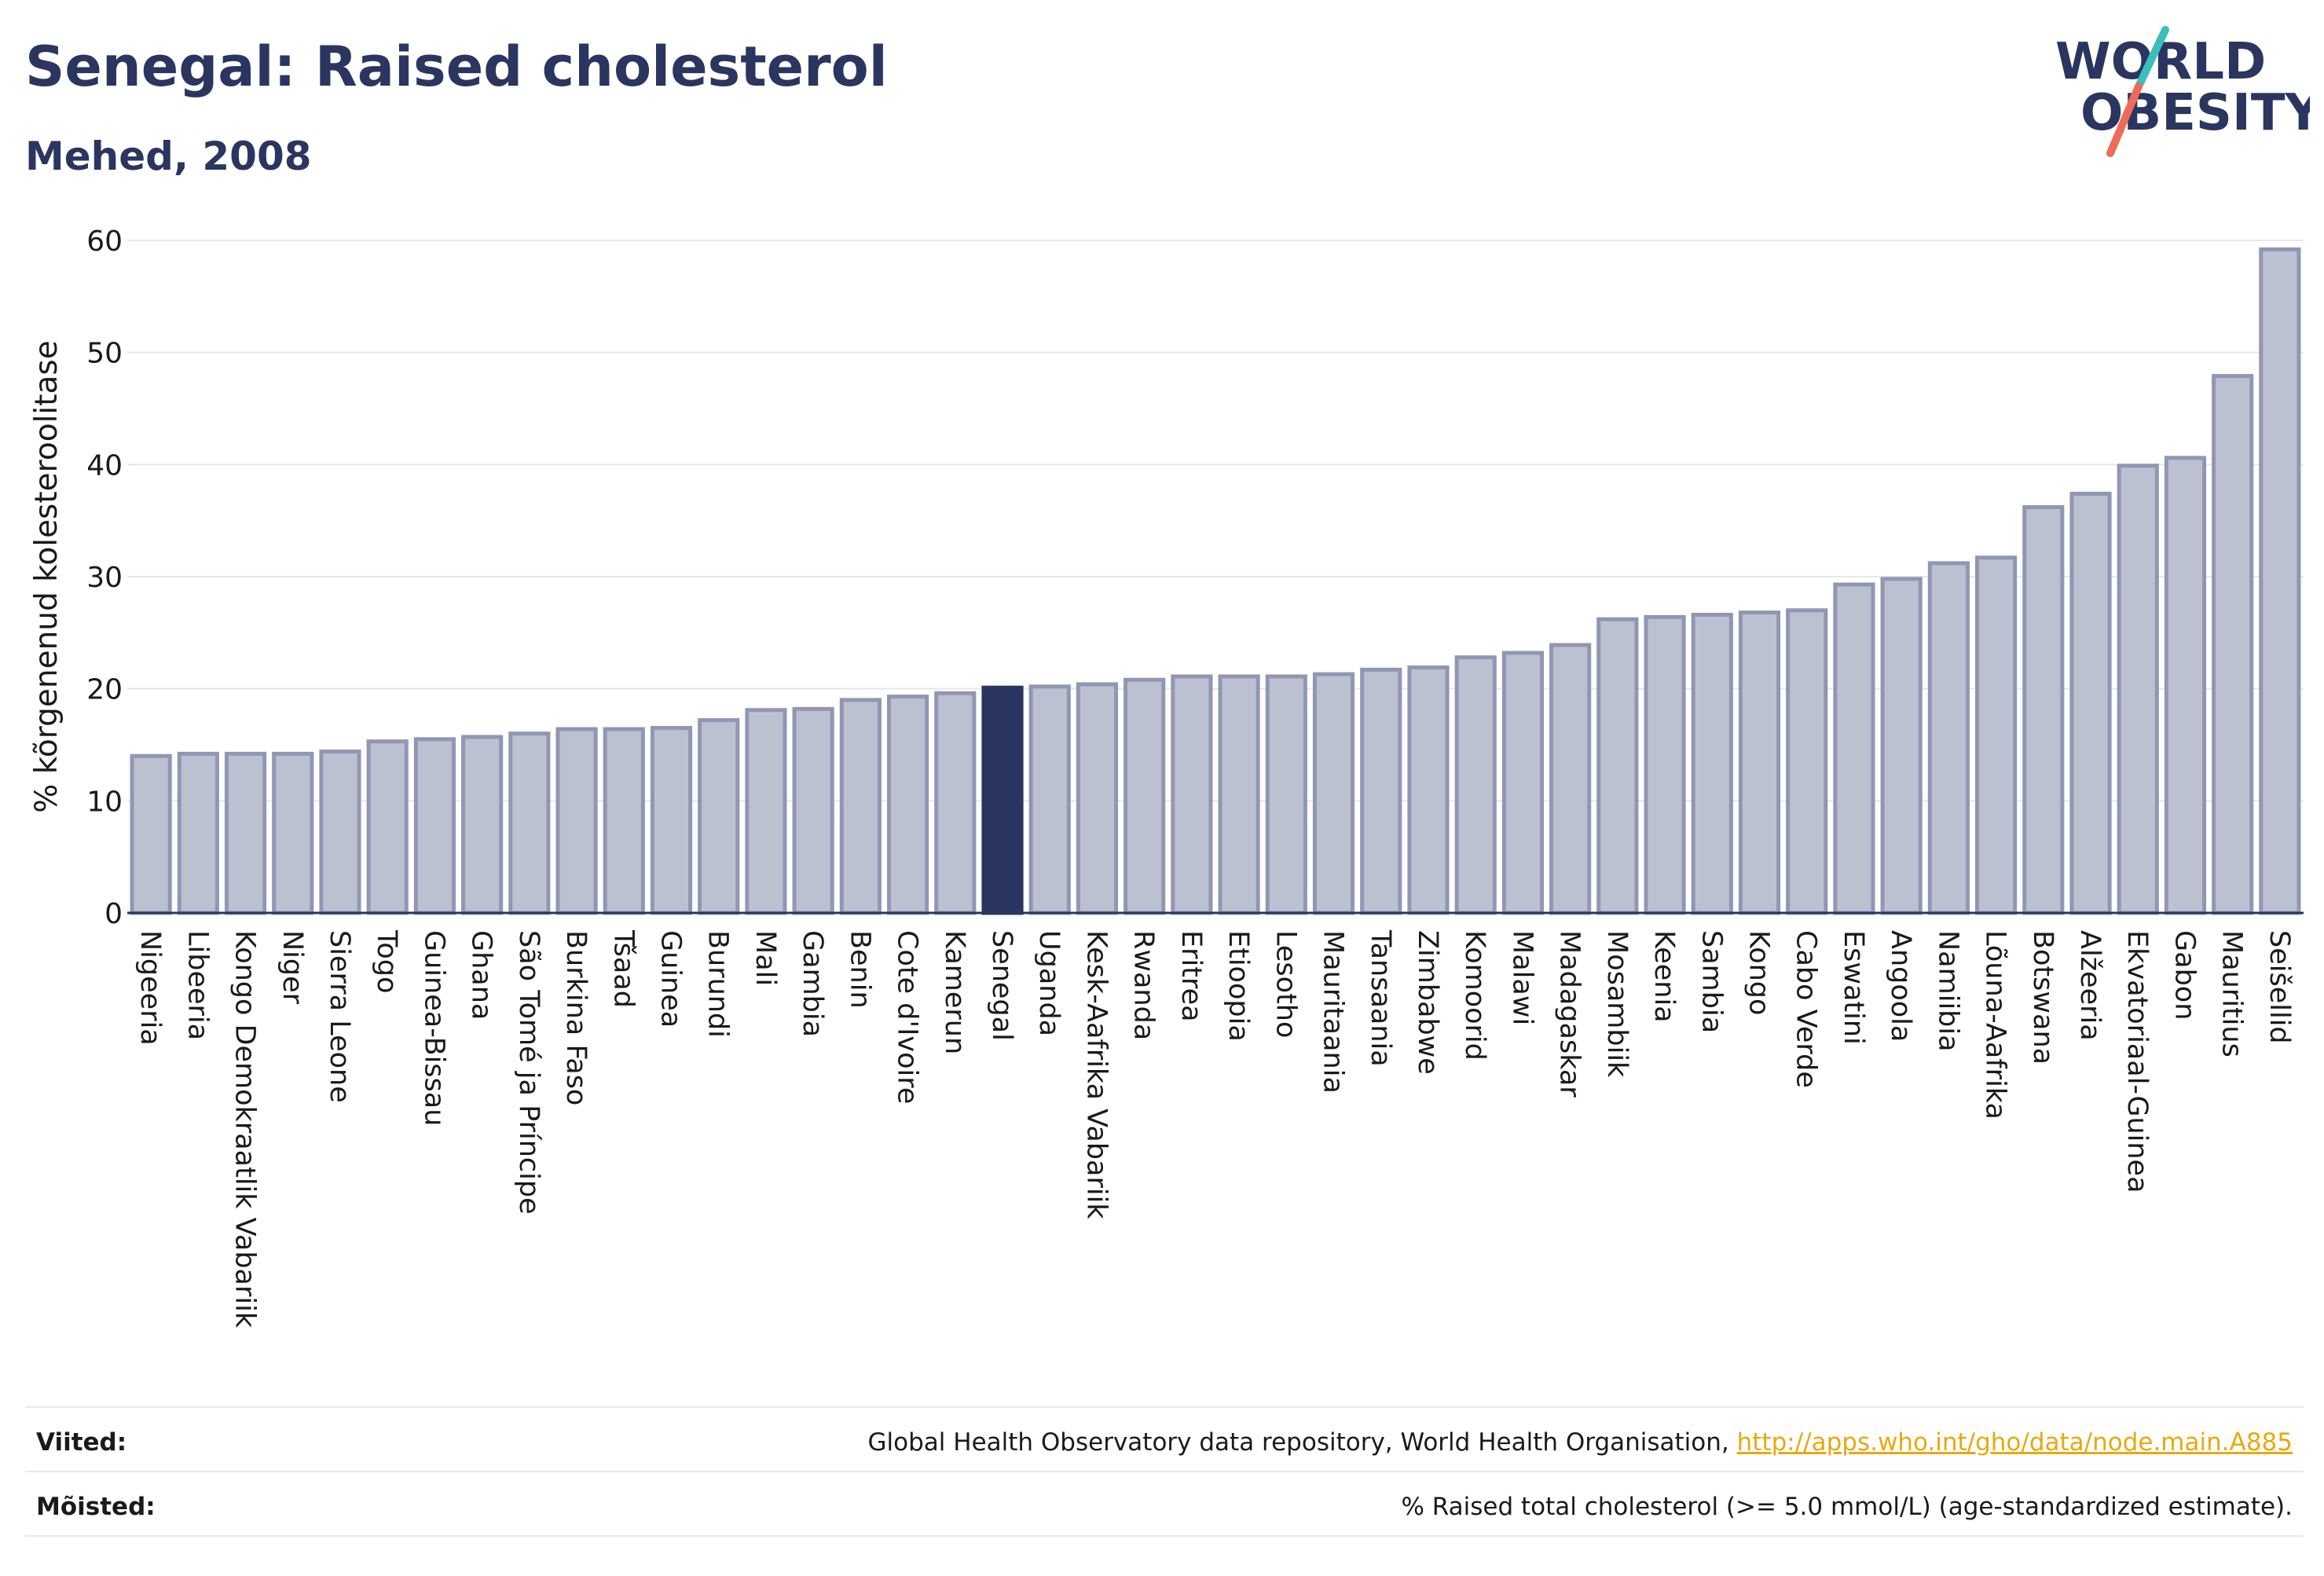  I want to click on bar-uganda, so click(1049, 799).